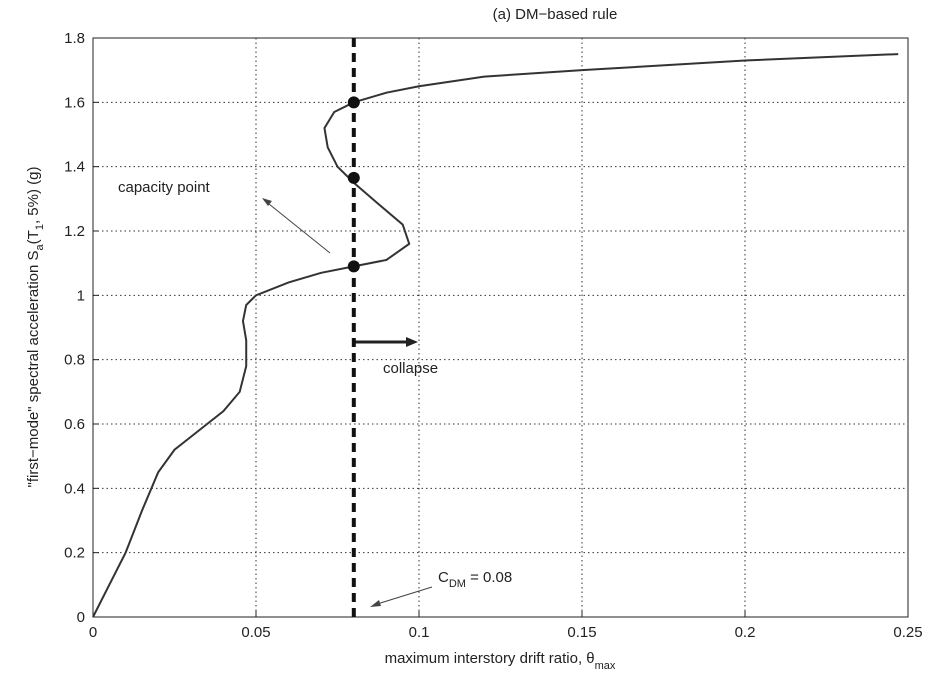 The image size is (948, 682). What do you see at coordinates (443, 577) in the screenshot?
I see `threshold-label-part: C` at bounding box center [443, 577].